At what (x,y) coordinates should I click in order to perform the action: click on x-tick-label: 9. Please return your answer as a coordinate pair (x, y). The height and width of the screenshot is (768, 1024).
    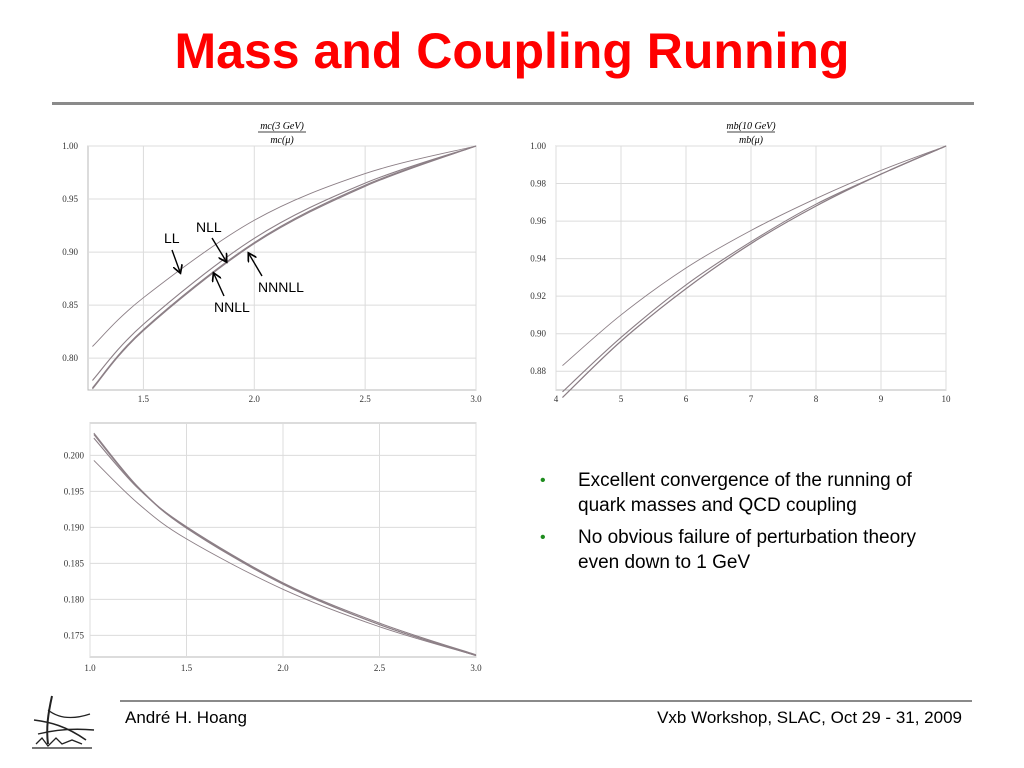
    Looking at the image, I should click on (881, 399).